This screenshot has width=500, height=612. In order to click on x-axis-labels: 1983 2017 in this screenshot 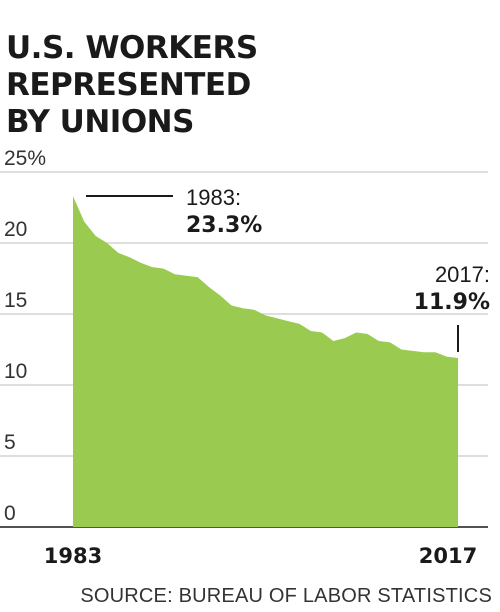, I will do `click(260, 556)`.